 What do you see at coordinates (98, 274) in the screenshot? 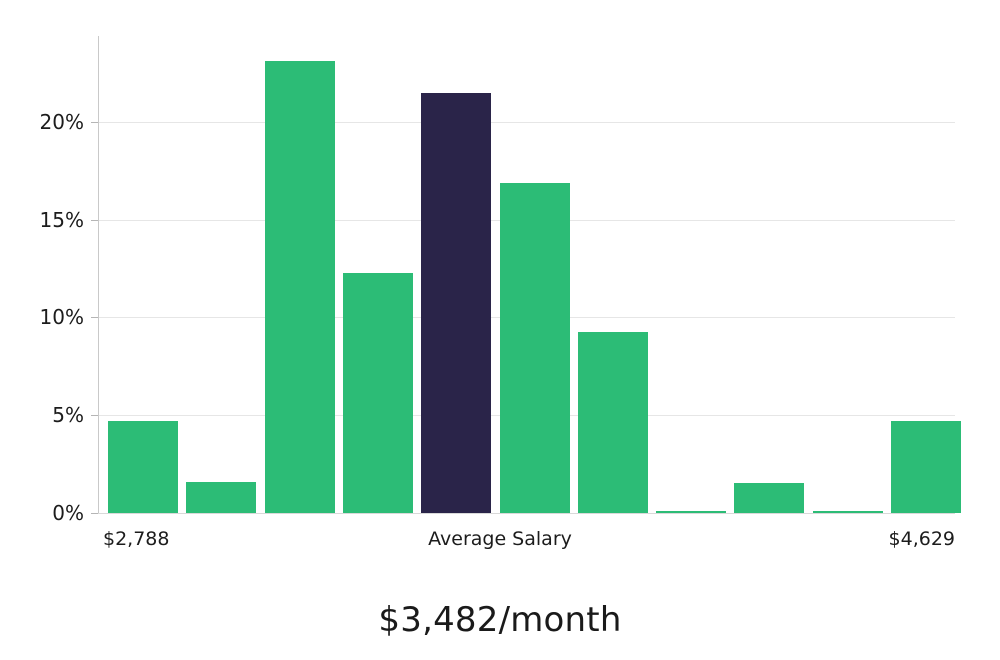
I see `y-axis-spine` at bounding box center [98, 274].